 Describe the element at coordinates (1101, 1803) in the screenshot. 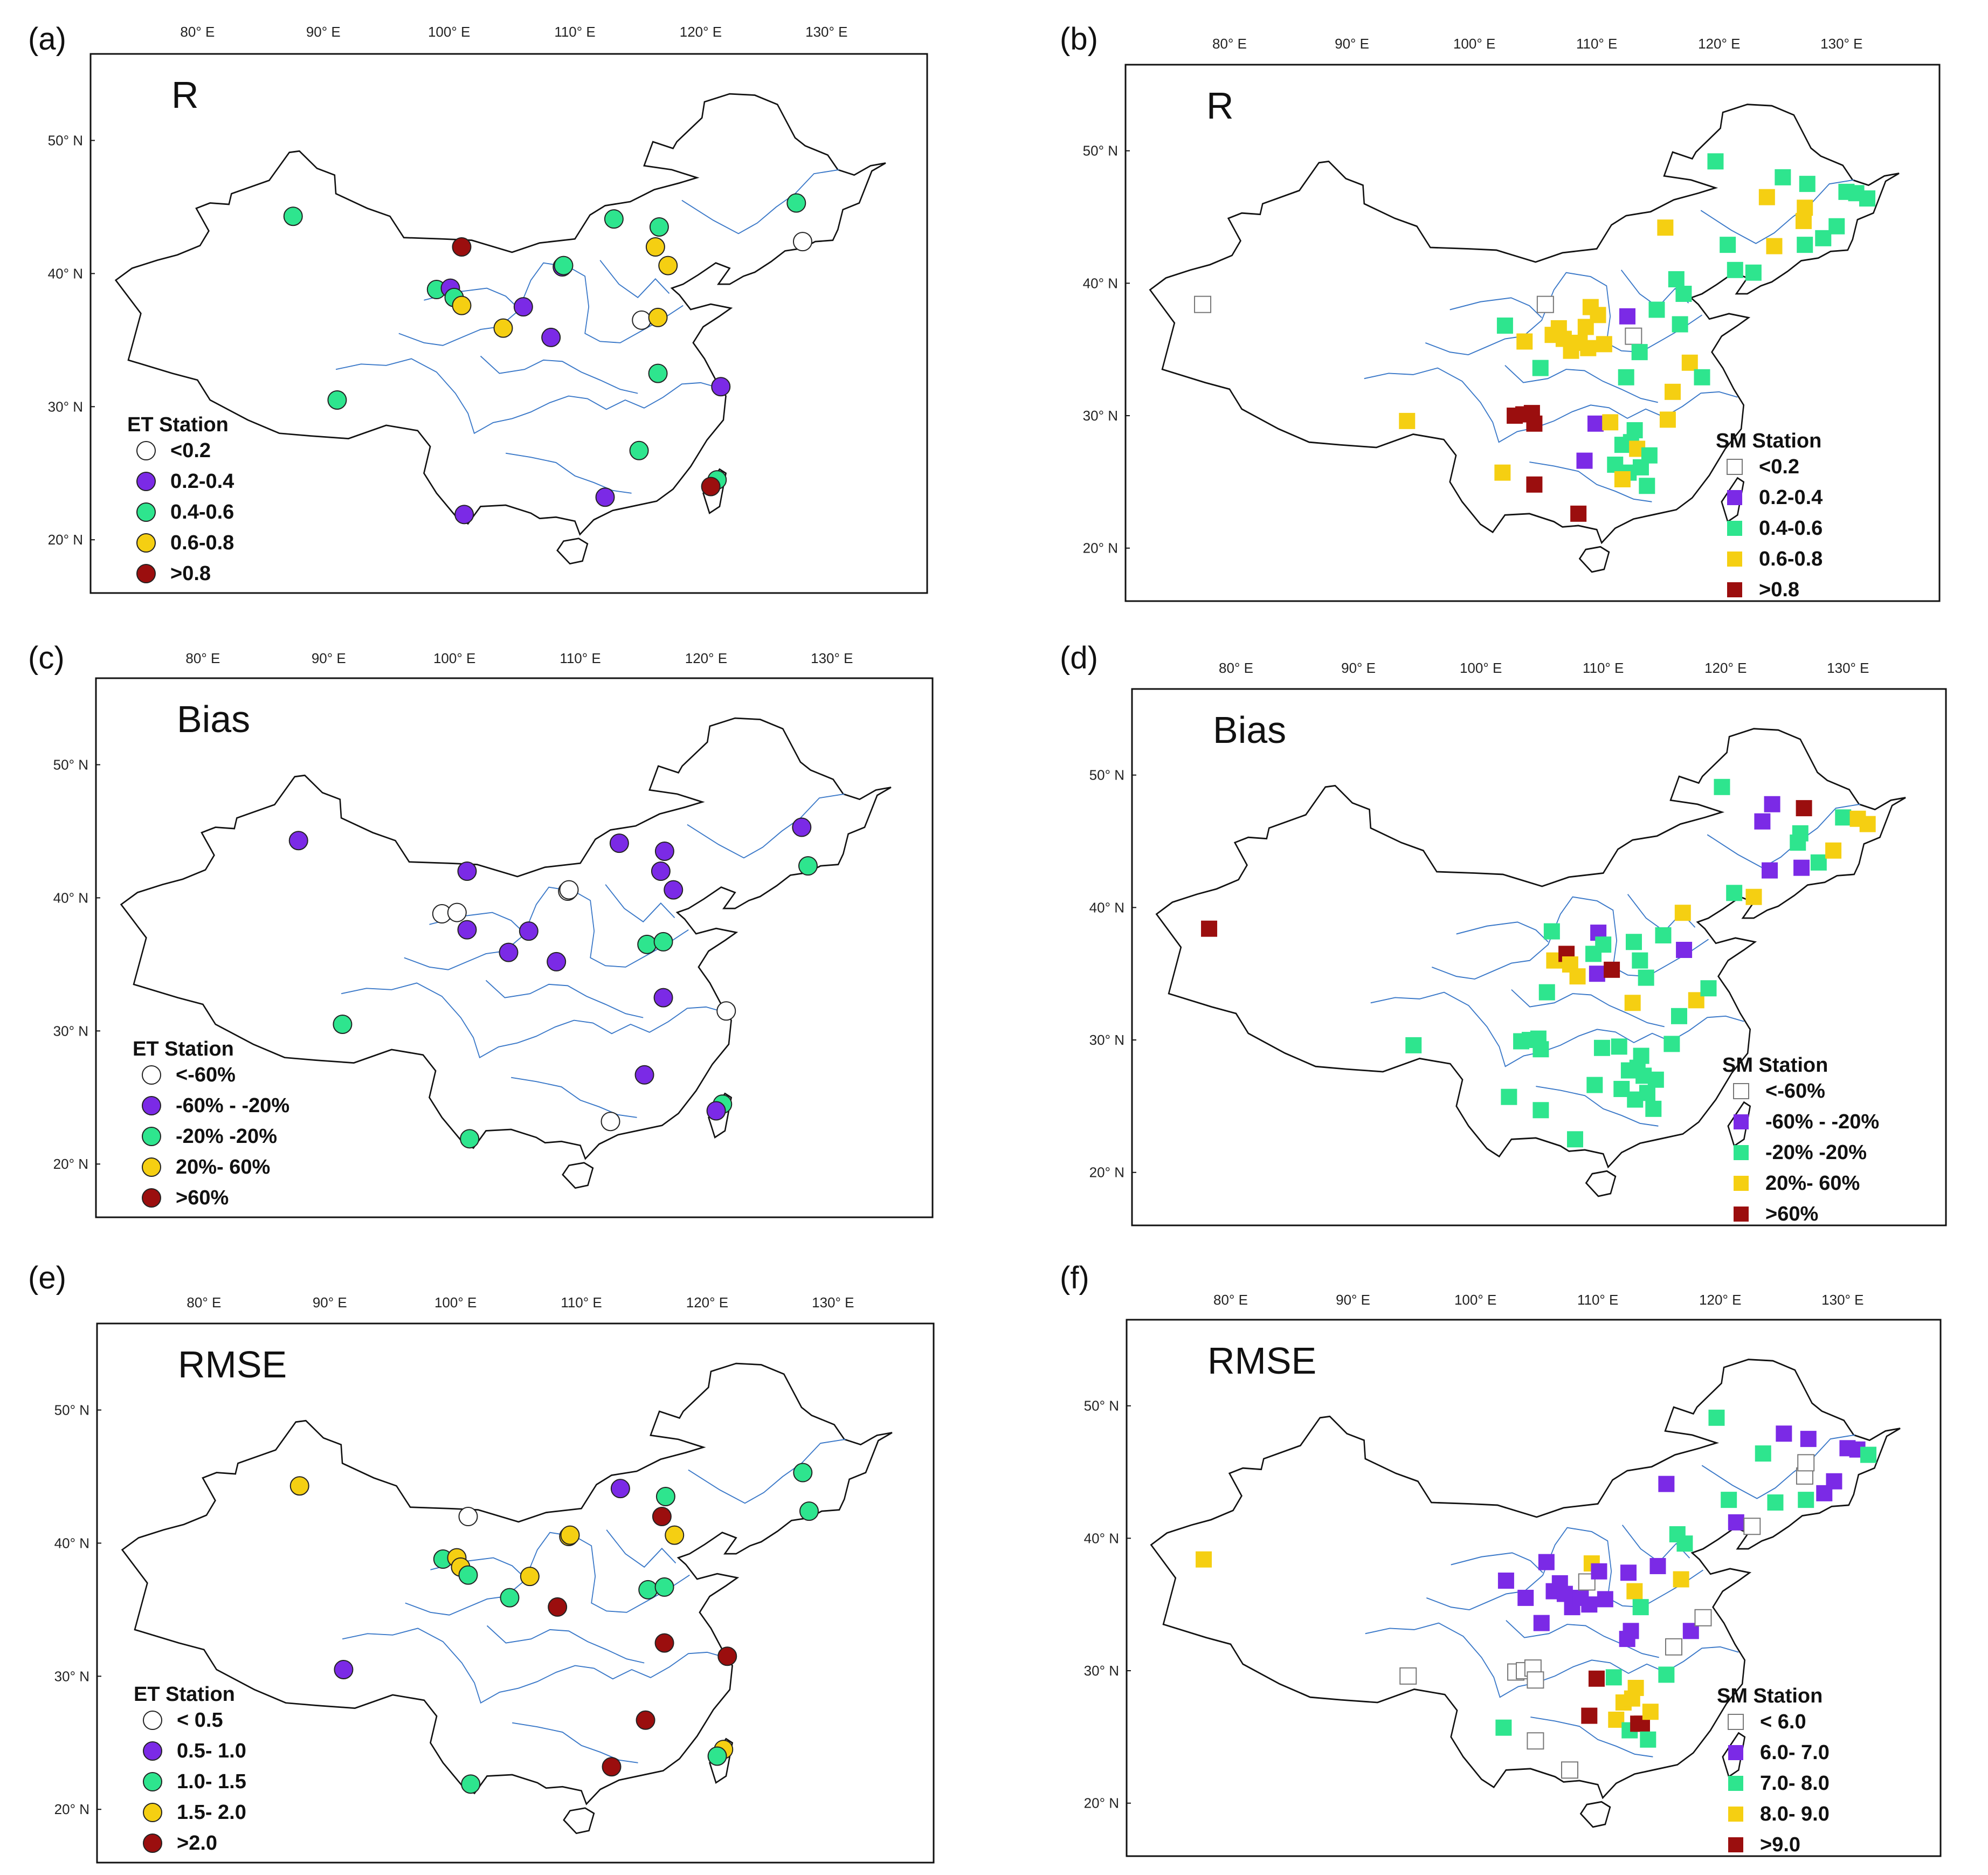

I see `lat-tick-label: 20° N` at that location.